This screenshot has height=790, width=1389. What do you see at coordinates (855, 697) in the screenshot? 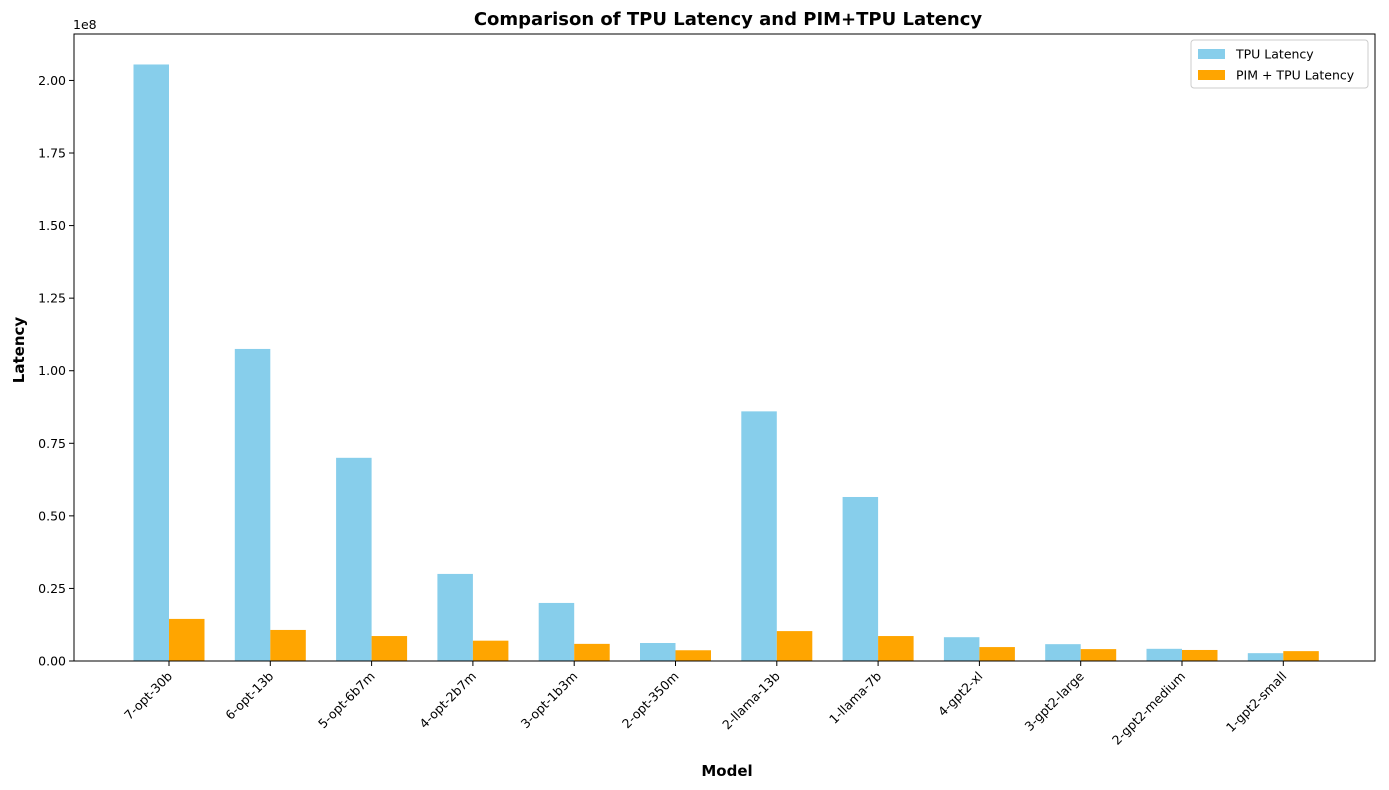
I see `x-tick-label: 1-llama-7b` at bounding box center [855, 697].